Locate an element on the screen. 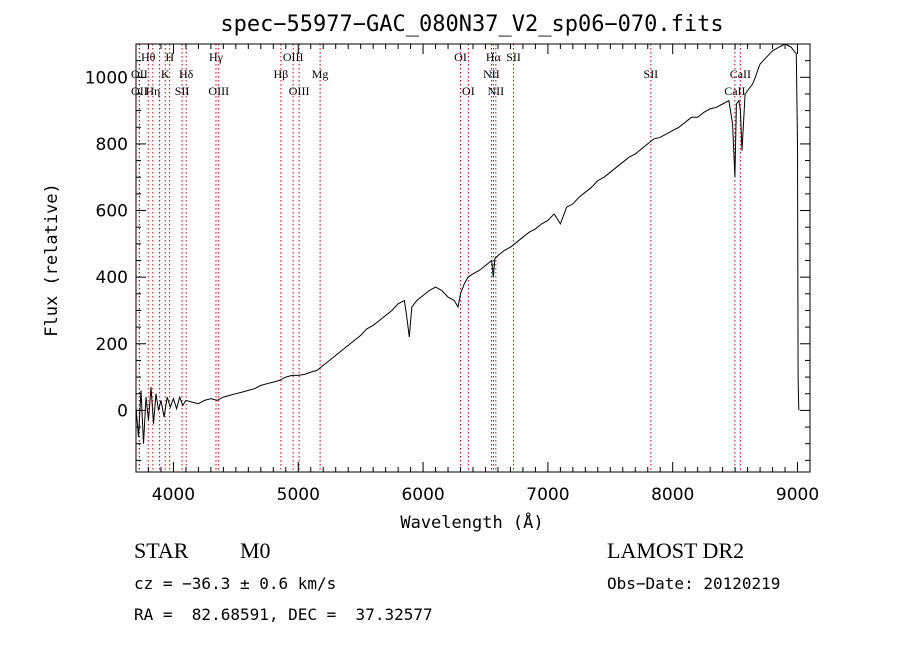 This screenshot has height=649, width=900. chart-title: spec−55977−GAC_080N37_V2_sp06−070.fits is located at coordinates (471, 24).